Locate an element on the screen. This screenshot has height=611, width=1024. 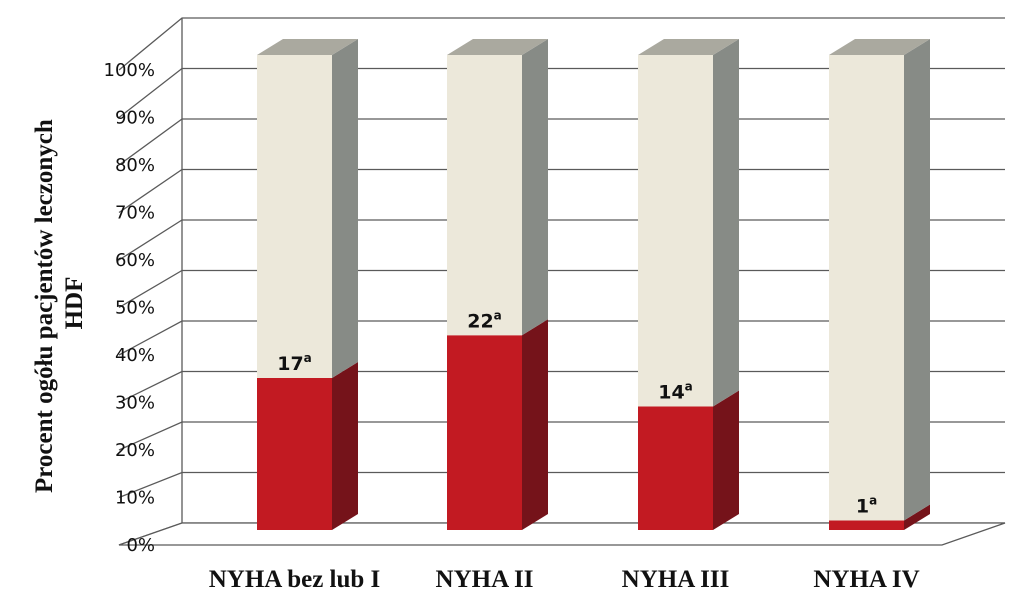
y-axis-label: Procent ogółu pacjentów leczonych HDF is located at coordinates (59, 303).